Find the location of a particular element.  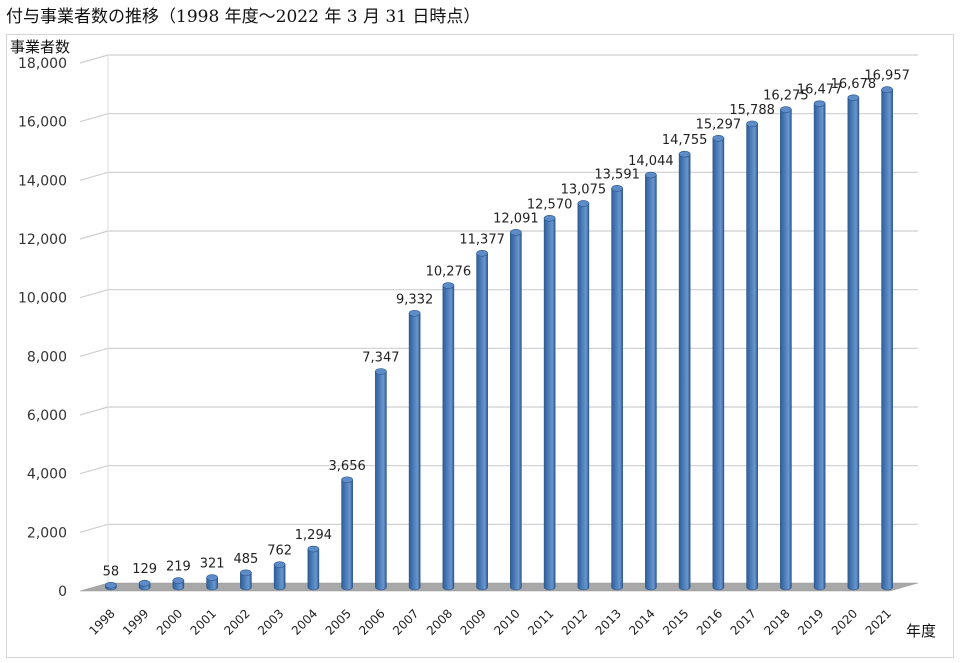

y-tick-label: 8,000 is located at coordinates (47, 357).